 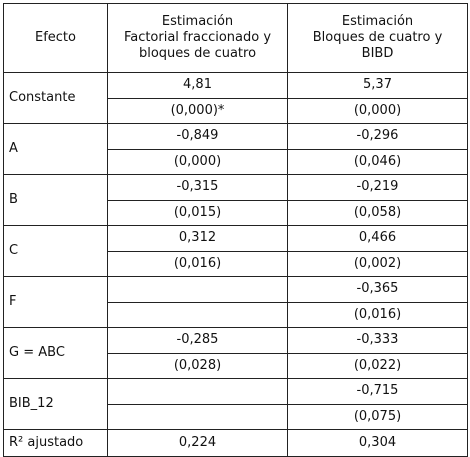 I want to click on estimate-cell: -0,333, so click(x=377, y=340).